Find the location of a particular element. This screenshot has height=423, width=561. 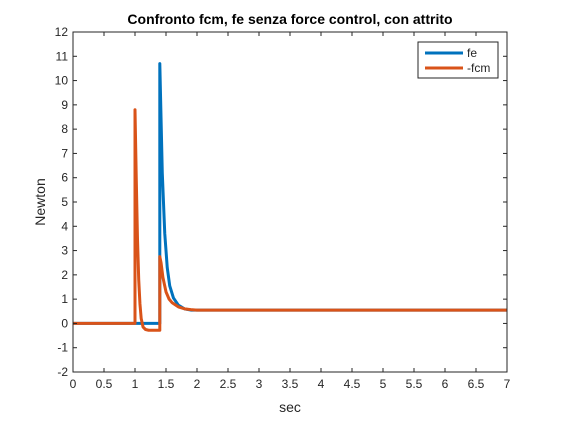

x-tick-label: 5 is located at coordinates (383, 384).